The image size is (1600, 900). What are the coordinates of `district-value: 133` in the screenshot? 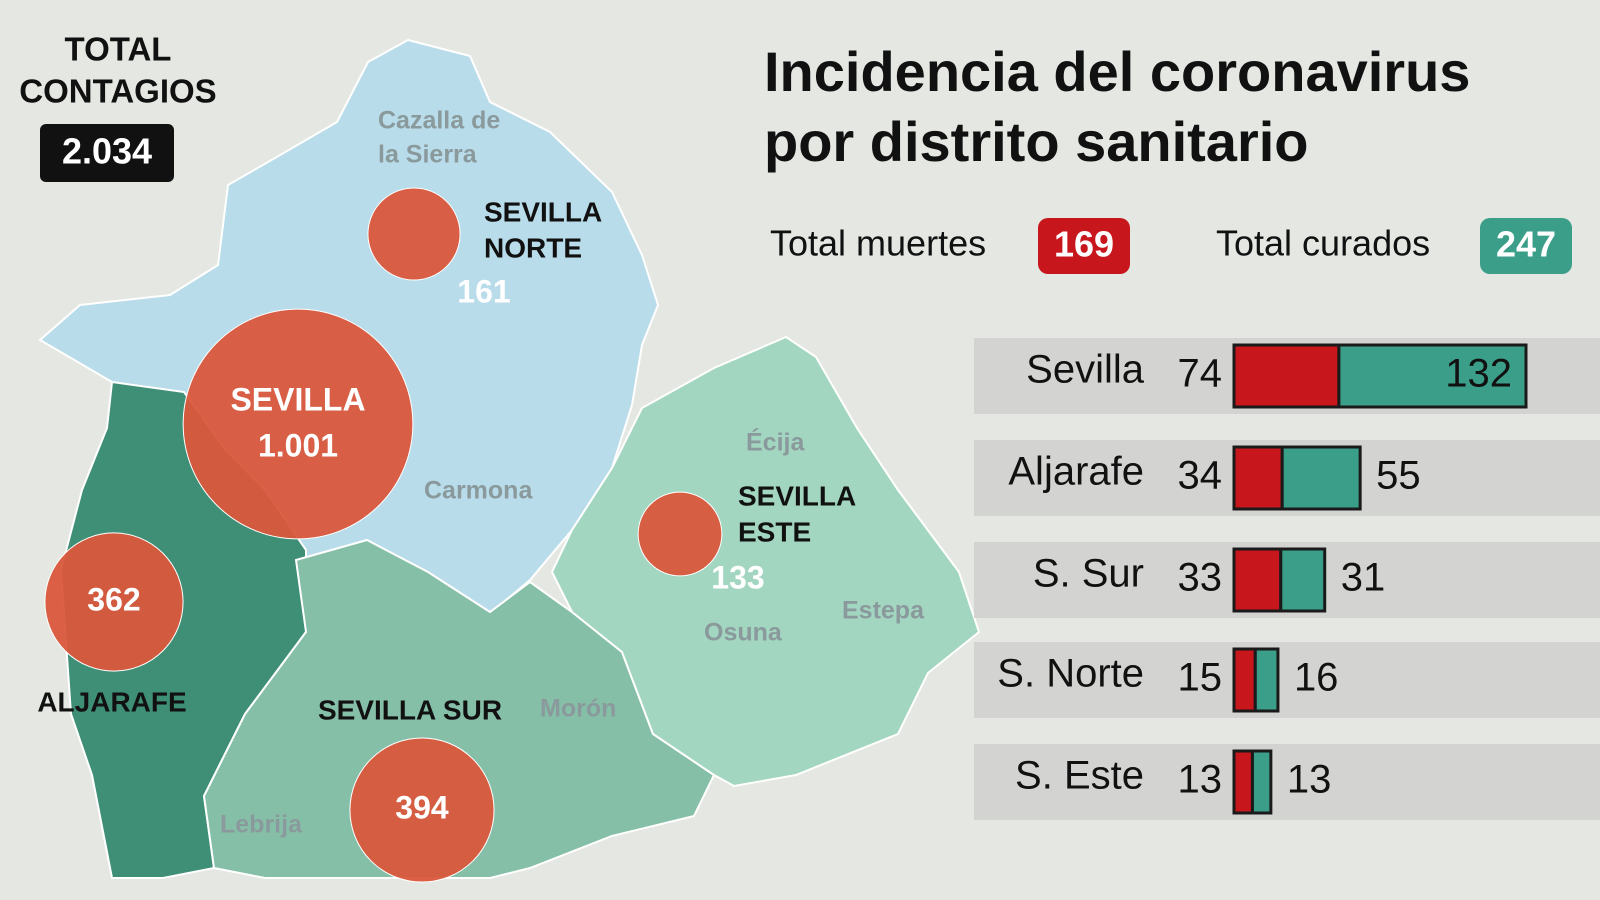 It's located at (737, 577).